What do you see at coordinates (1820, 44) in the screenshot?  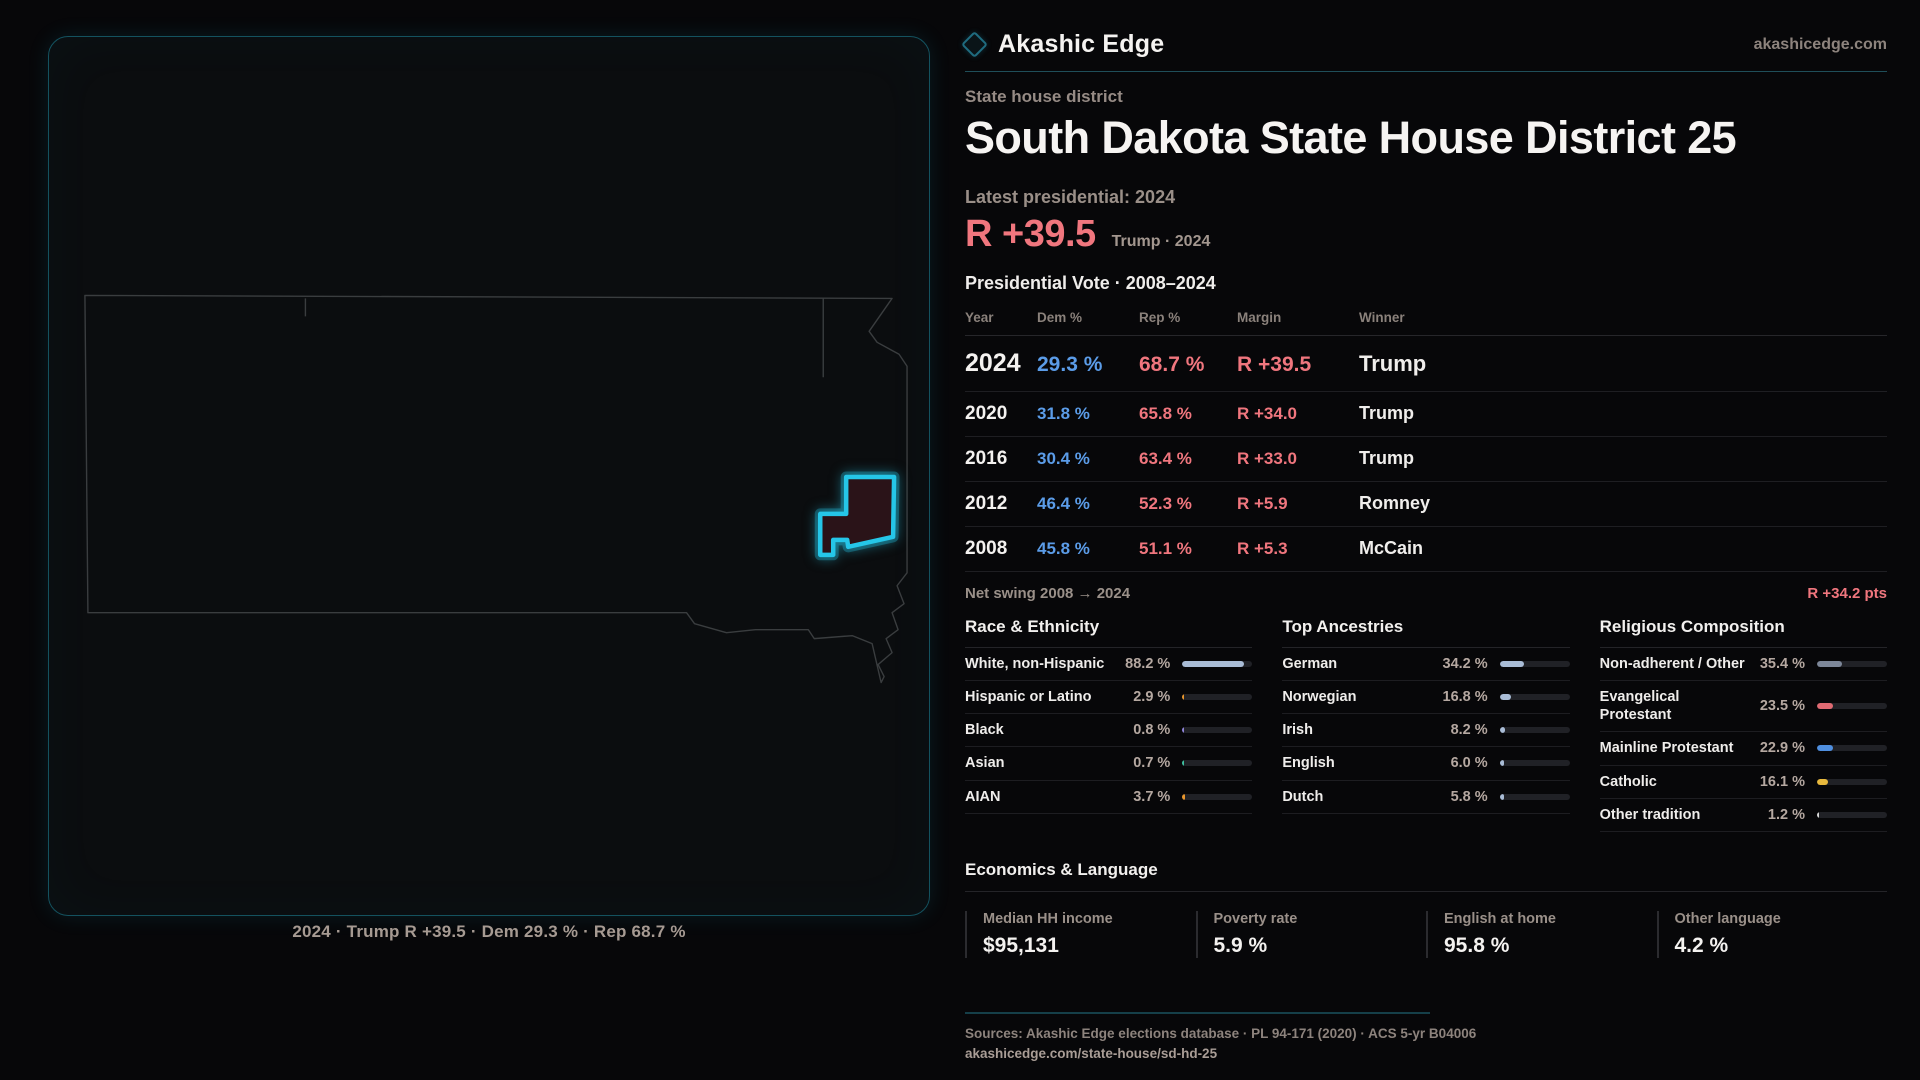 I see `site-domain-link: akashicedge.com` at bounding box center [1820, 44].